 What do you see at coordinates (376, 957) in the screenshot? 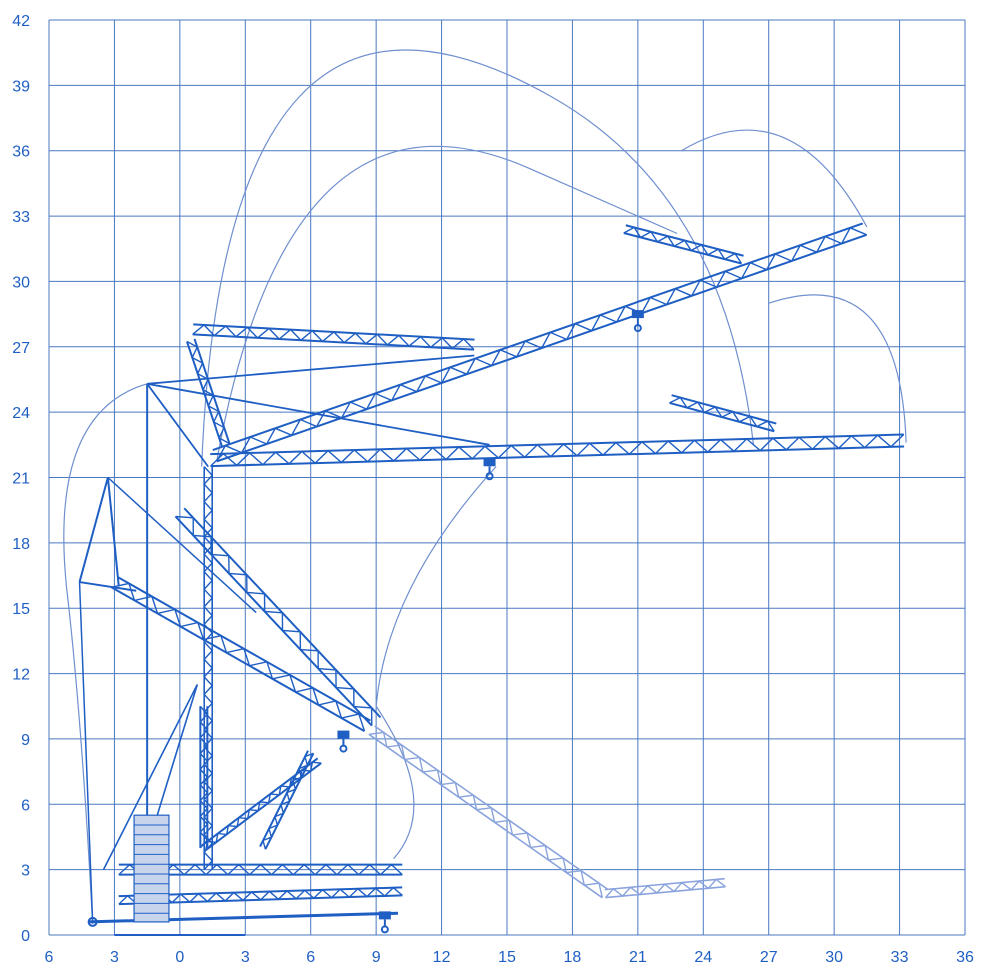
I see `x-tick-label: 9` at bounding box center [376, 957].